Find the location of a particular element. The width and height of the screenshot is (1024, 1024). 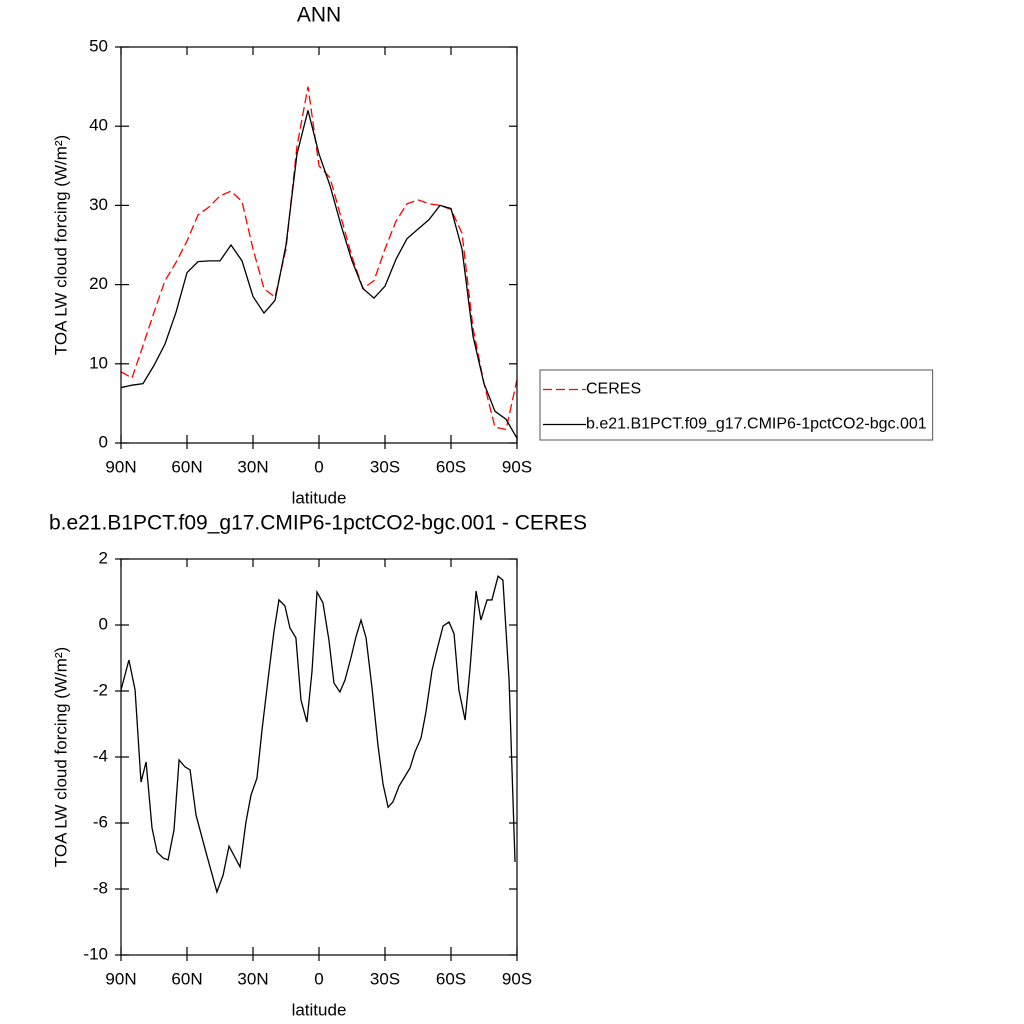

y-tick-label: 30 is located at coordinates (98, 204).